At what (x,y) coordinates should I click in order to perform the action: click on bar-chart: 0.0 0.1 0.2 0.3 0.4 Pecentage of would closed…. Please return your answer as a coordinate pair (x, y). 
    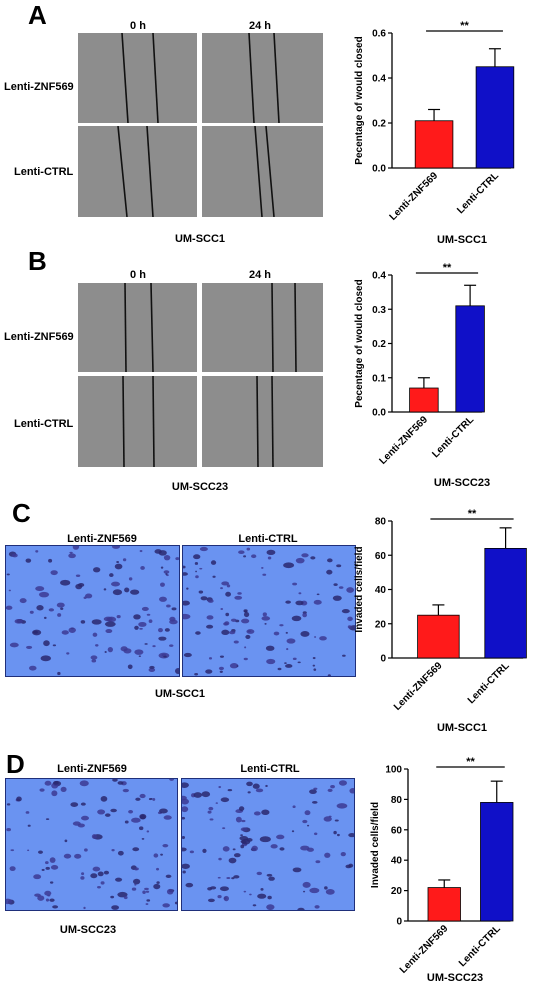
    Looking at the image, I should click on (419, 364).